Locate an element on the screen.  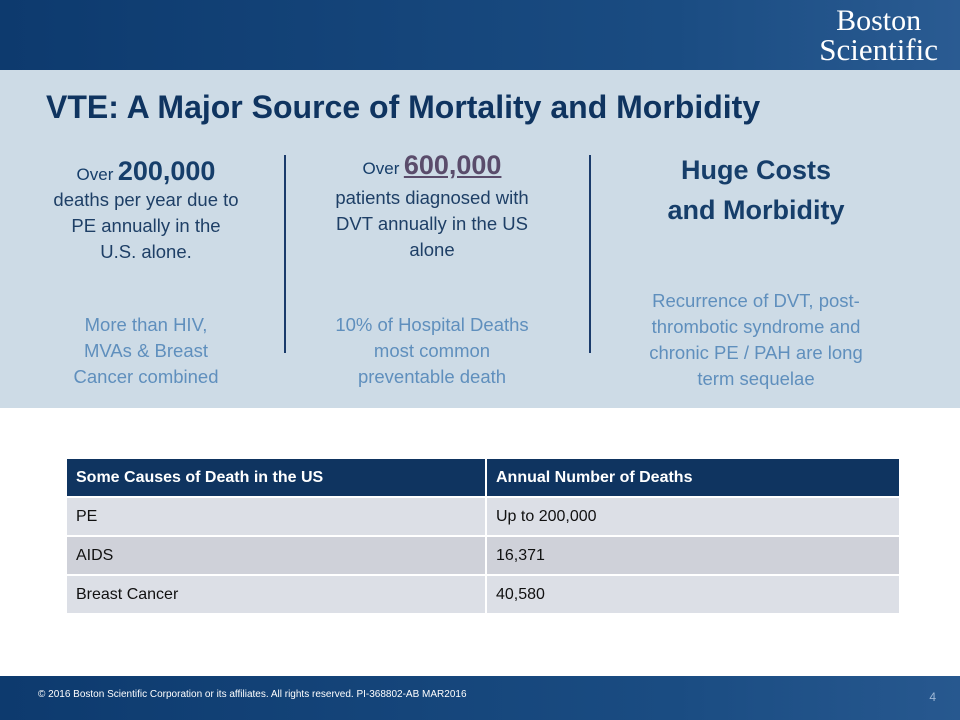
stat-number: 600,000 is located at coordinates (452, 165).